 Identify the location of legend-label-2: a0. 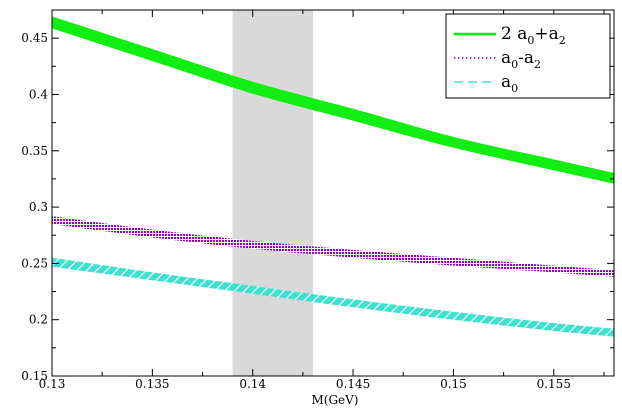
(509, 83).